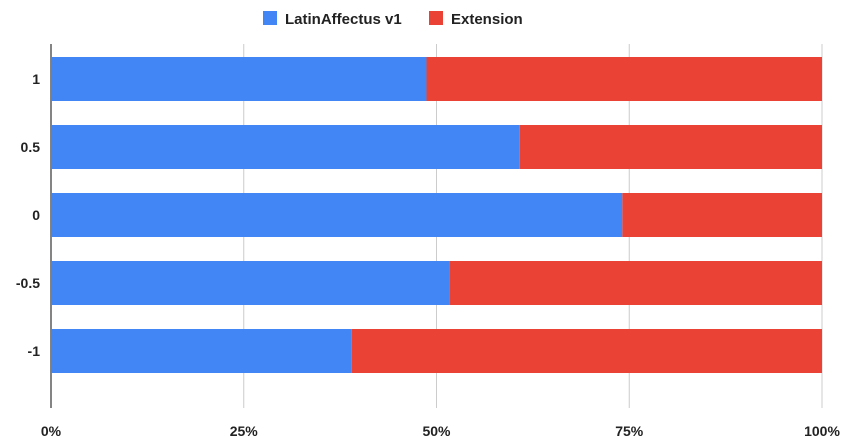  I want to click on y-tick-label: 0.5, so click(31, 147).